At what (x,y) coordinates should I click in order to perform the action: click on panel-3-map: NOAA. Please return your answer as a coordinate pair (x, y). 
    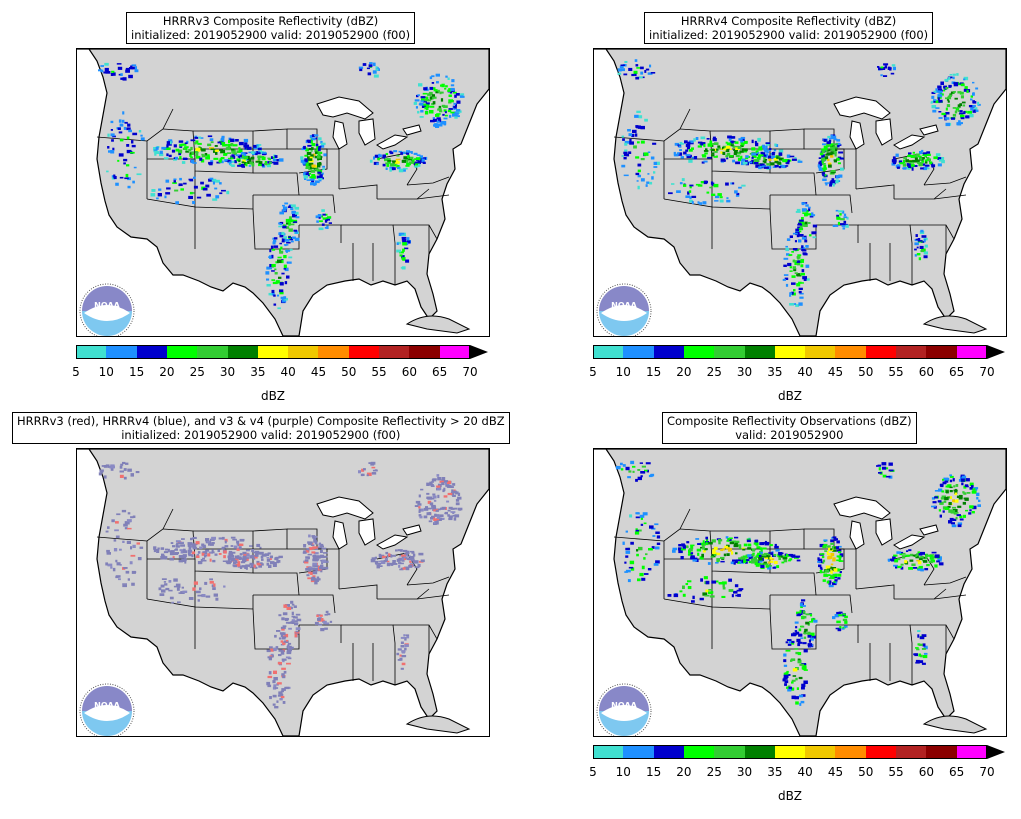
    Looking at the image, I should click on (283, 592).